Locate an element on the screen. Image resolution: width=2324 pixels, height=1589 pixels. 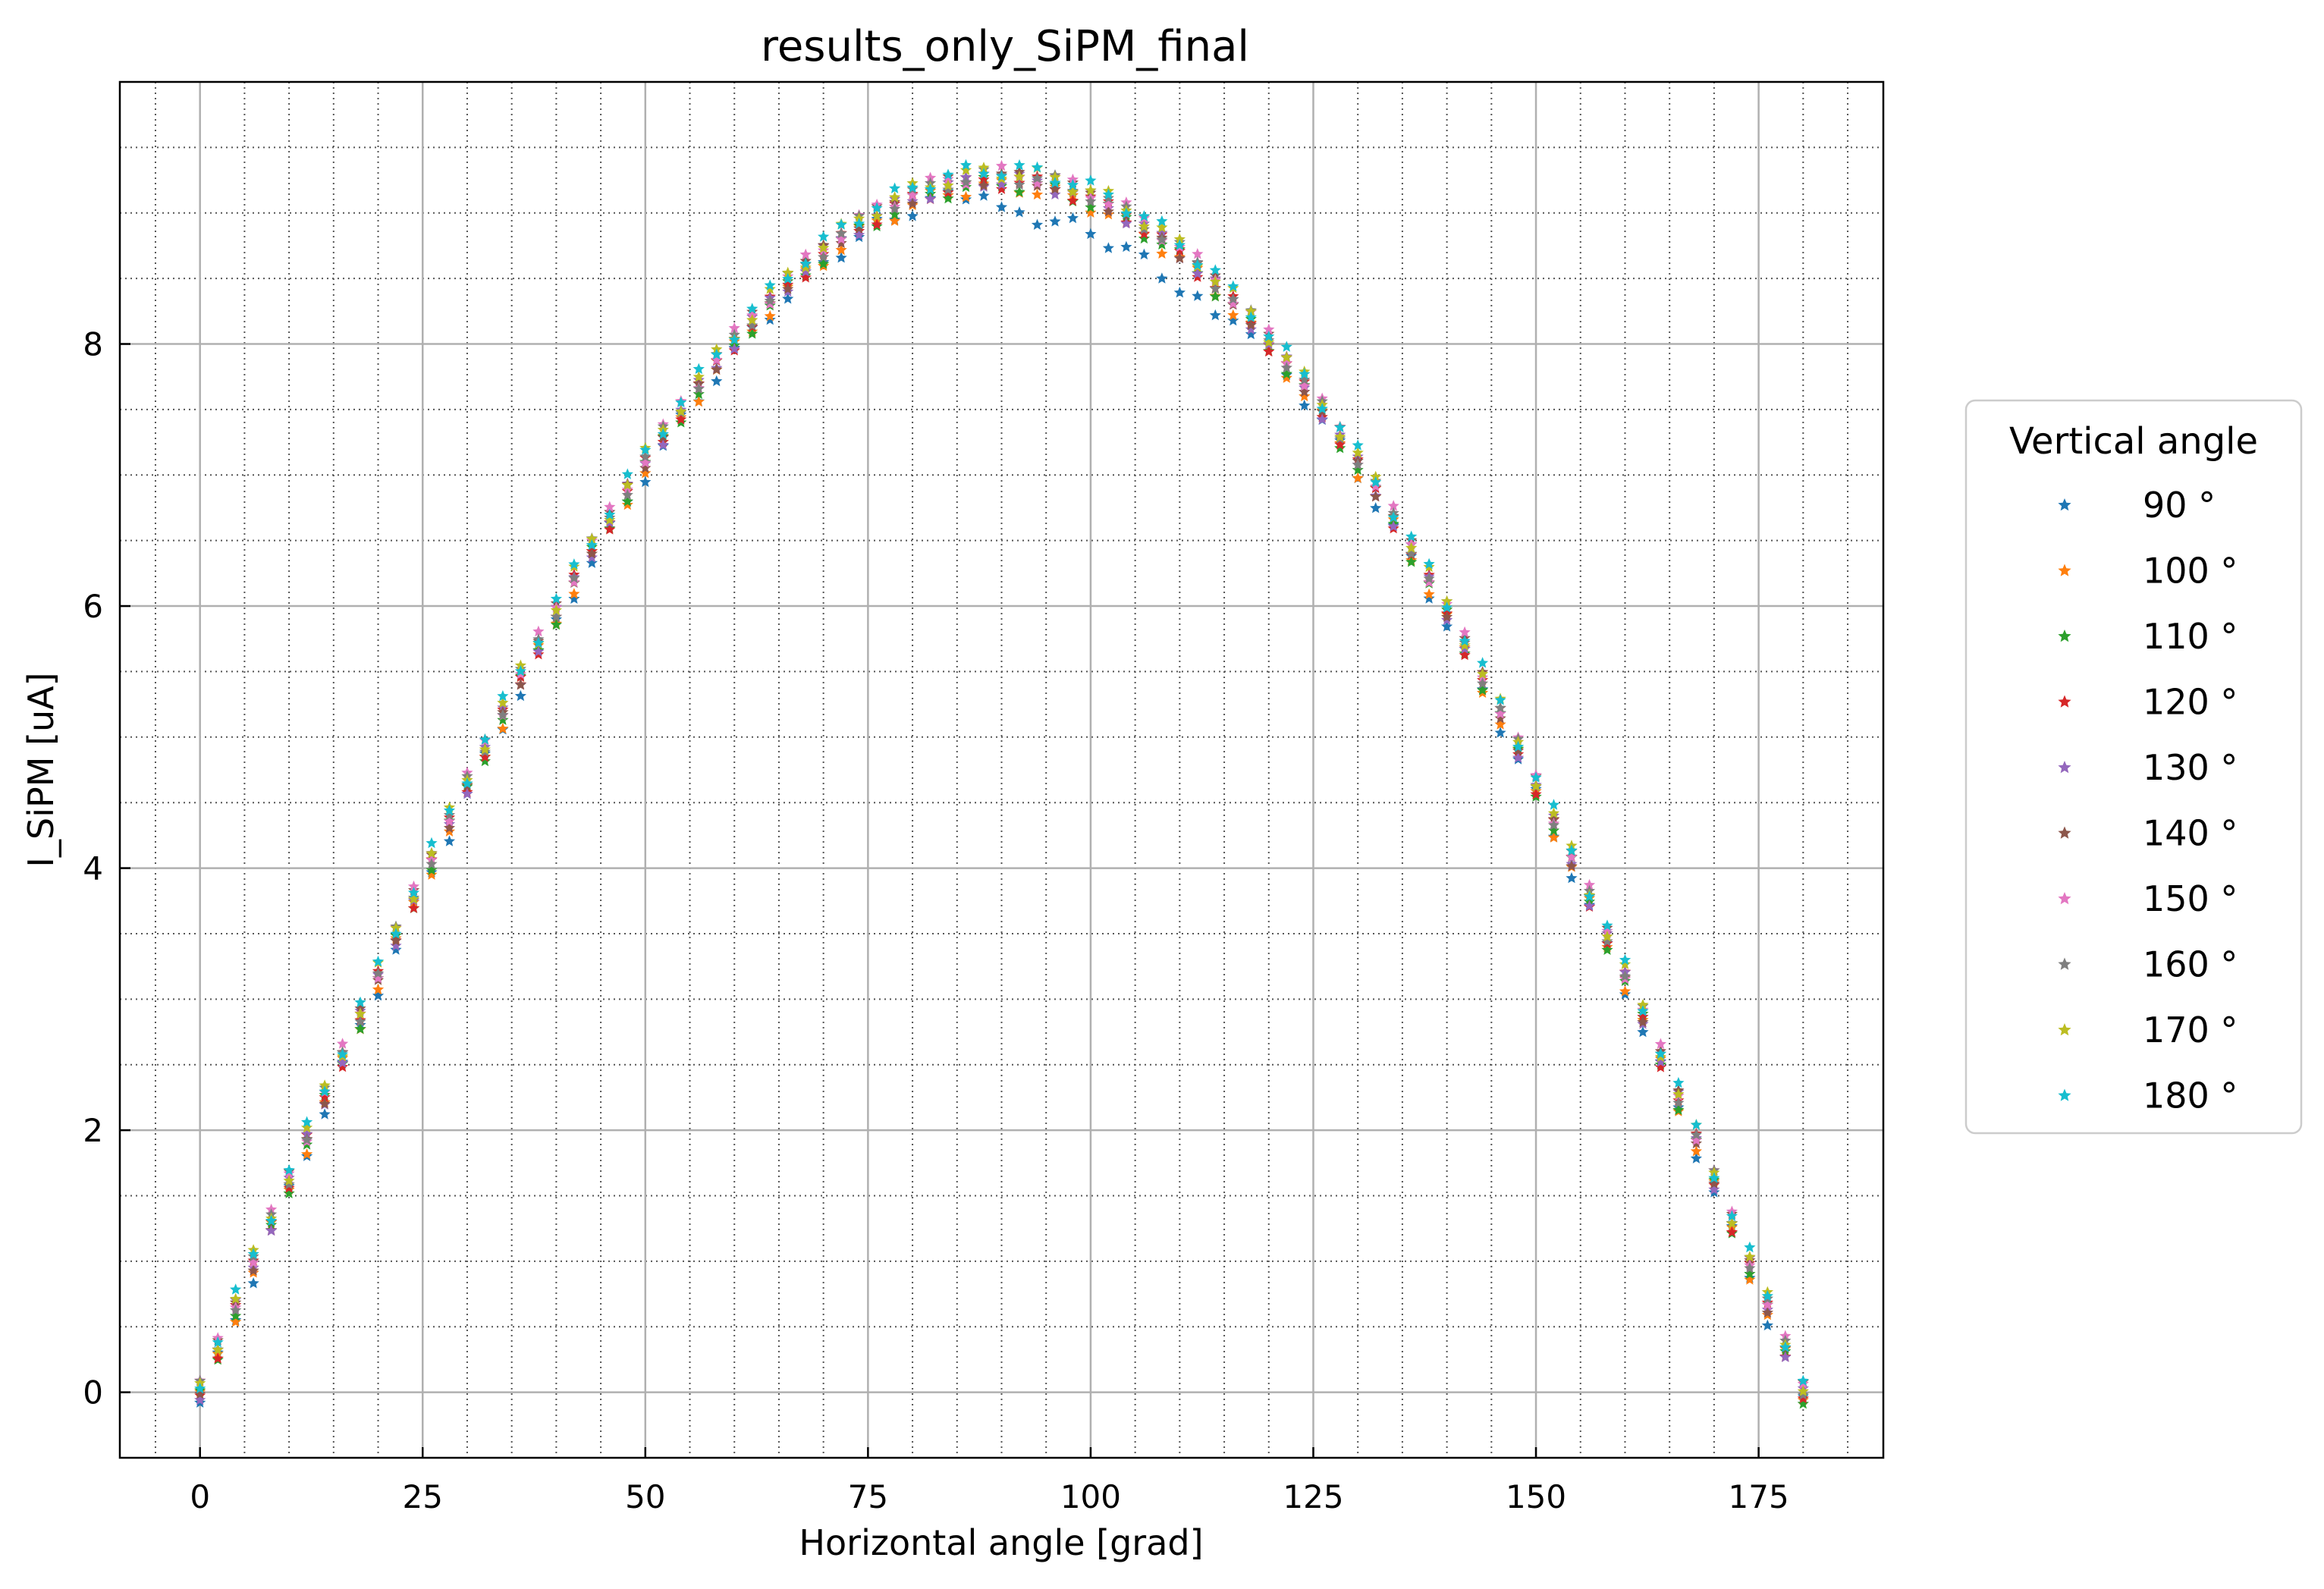
x-tick-label: 125 is located at coordinates (1313, 1497).